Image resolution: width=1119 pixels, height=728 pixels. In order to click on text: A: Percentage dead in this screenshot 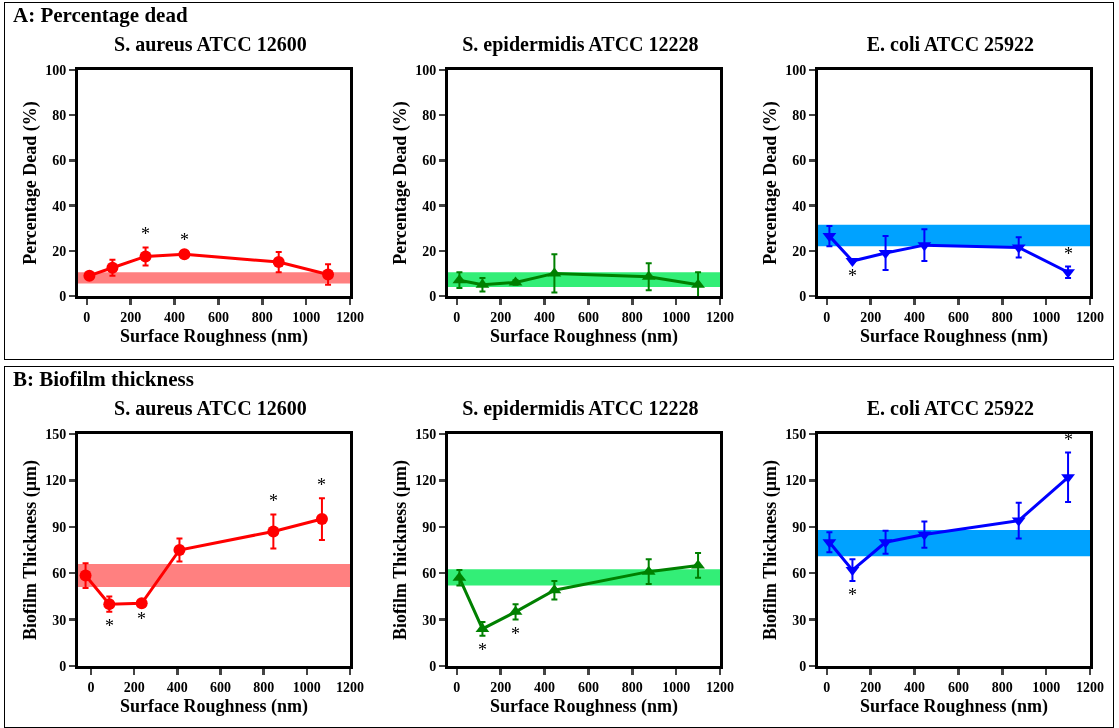, I will do `click(100, 15)`.